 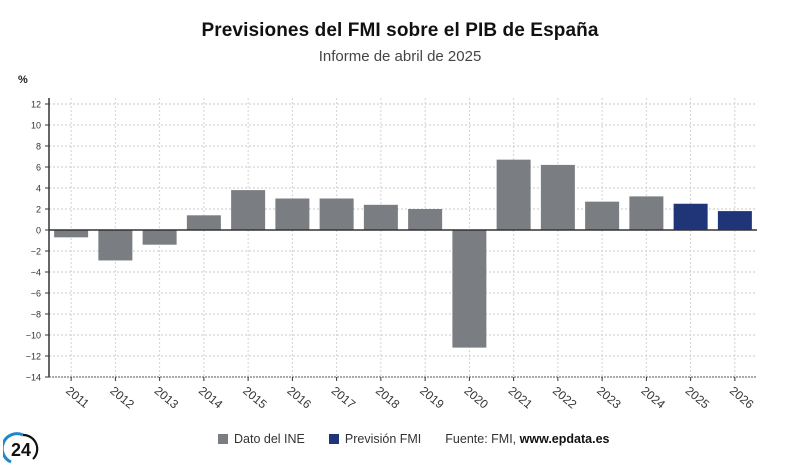 What do you see at coordinates (336, 214) in the screenshot?
I see `bar-2017` at bounding box center [336, 214].